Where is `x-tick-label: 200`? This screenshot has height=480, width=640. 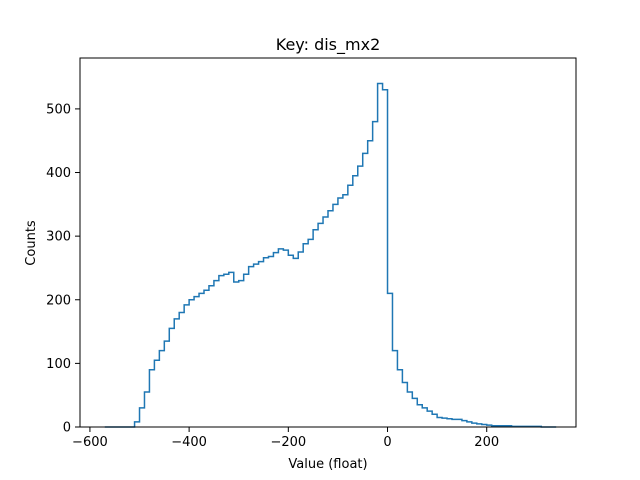 x-tick-label: 200 is located at coordinates (486, 442).